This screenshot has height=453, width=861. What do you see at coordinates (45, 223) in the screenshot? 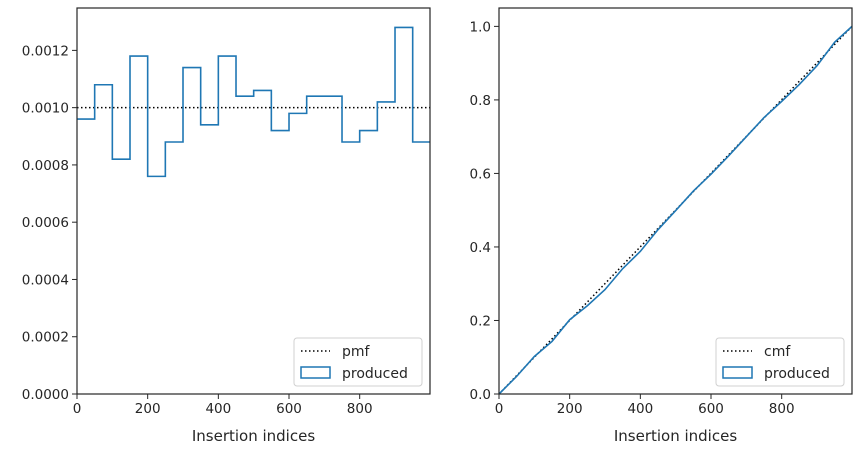
I see `y-tick-label: 0.0006` at bounding box center [45, 223].